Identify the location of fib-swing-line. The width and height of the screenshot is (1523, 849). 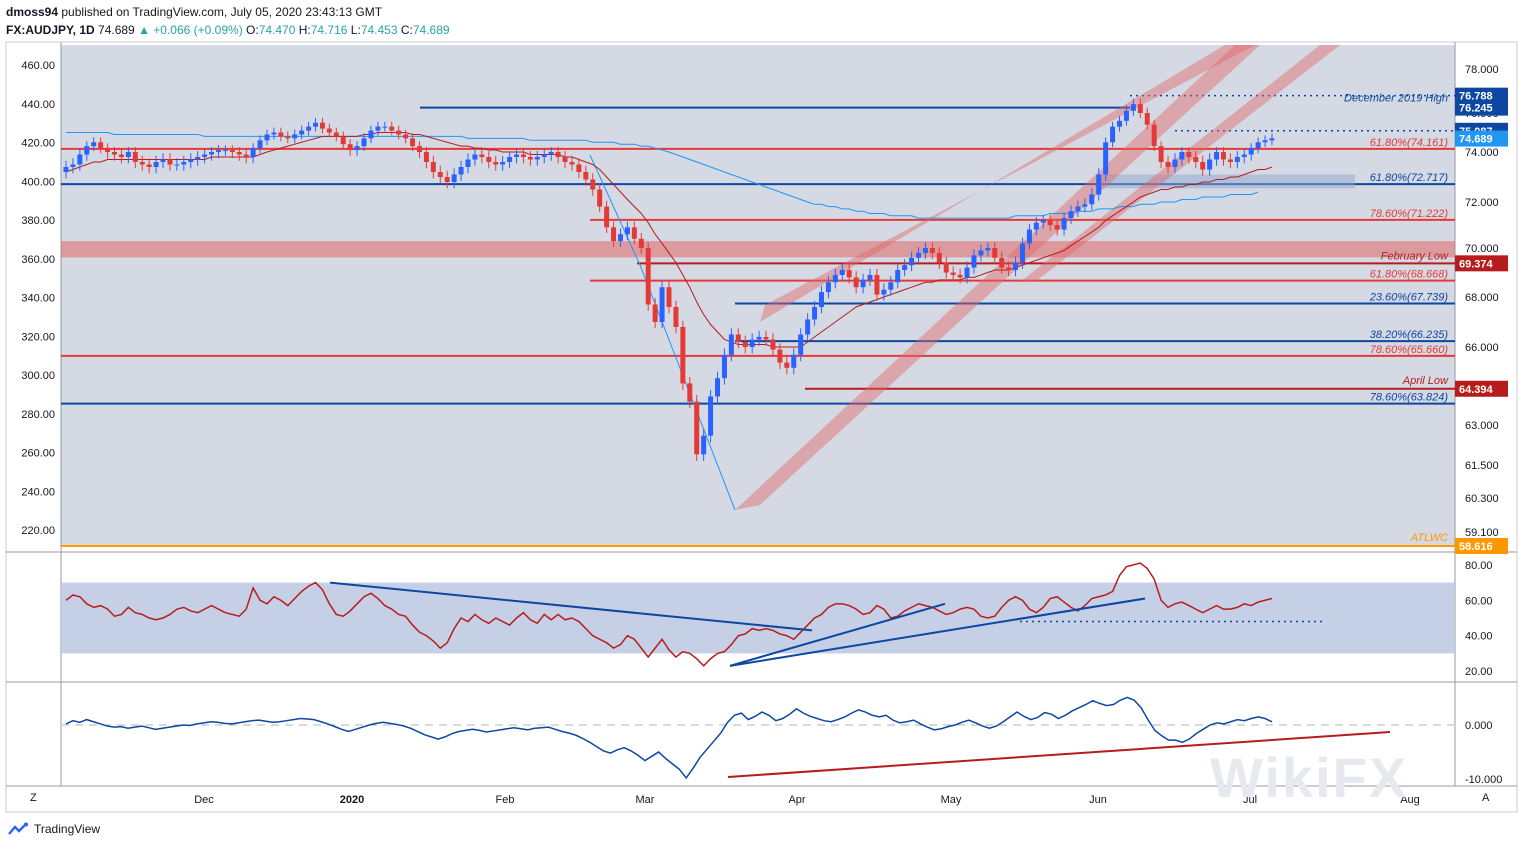
(662, 332).